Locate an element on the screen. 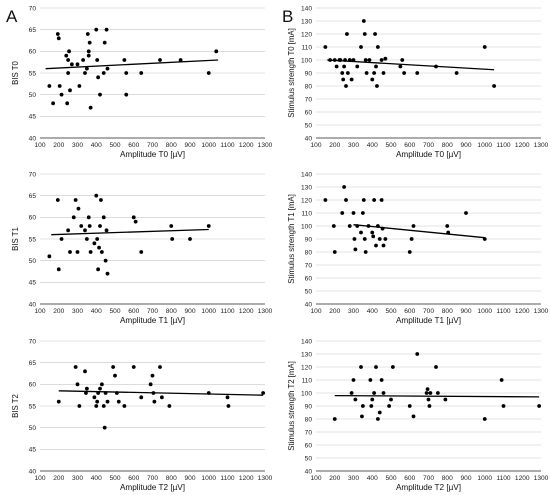 Image resolution: width=550 pixels, height=495 pixels. panel-label-a: A is located at coordinates (12, 16).